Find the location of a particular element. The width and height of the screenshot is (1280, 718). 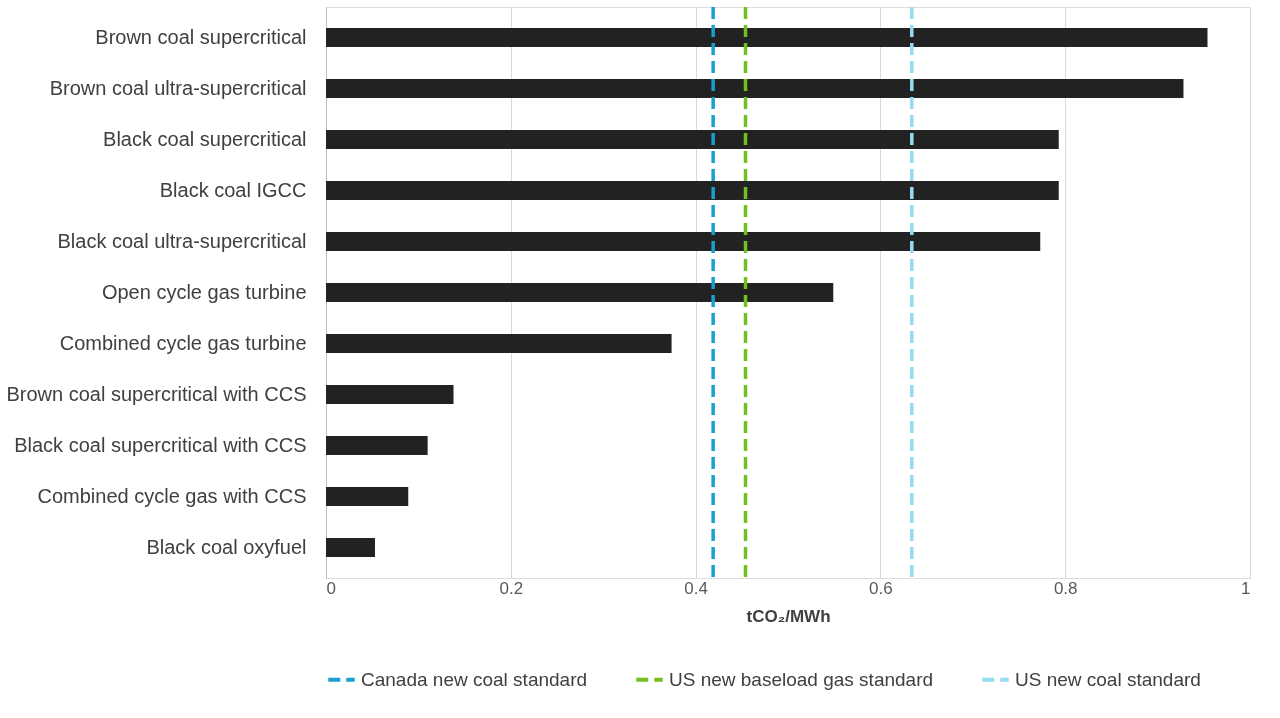

x-tick-label: 1 is located at coordinates (1246, 588).